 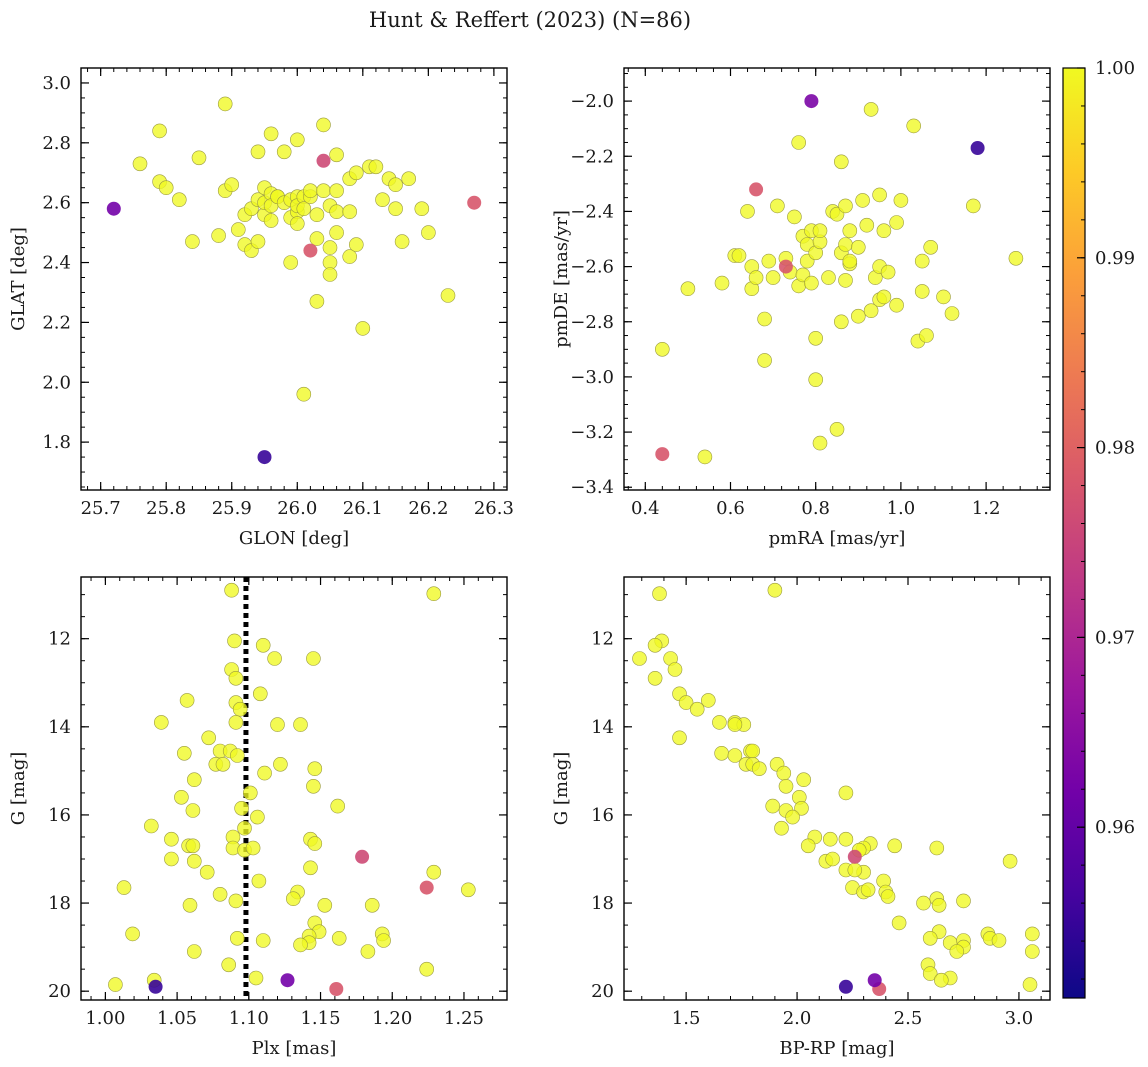 I want to click on points-group, so click(x=839, y=279).